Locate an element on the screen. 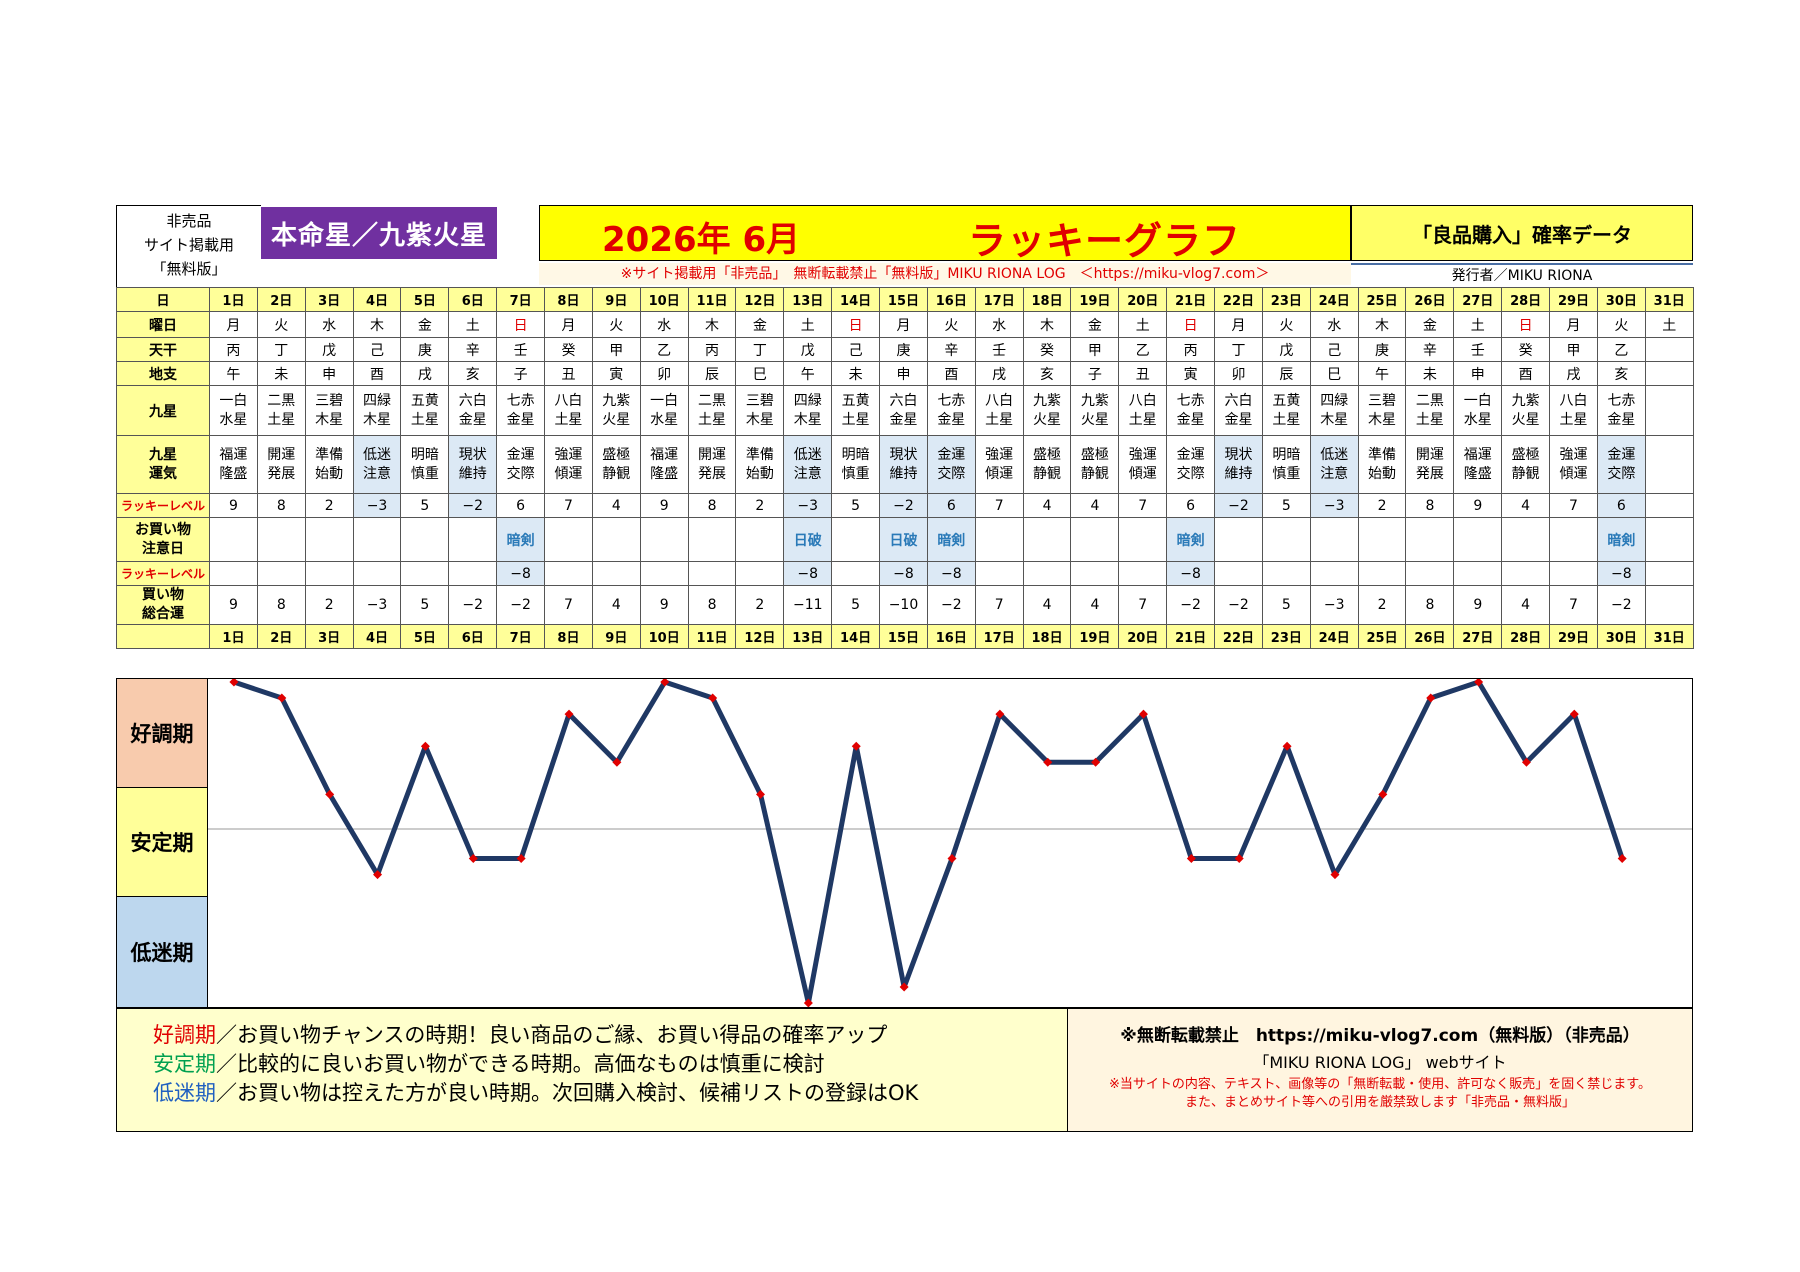  kyusei-cell: 八白 土星 is located at coordinates (999, 410).